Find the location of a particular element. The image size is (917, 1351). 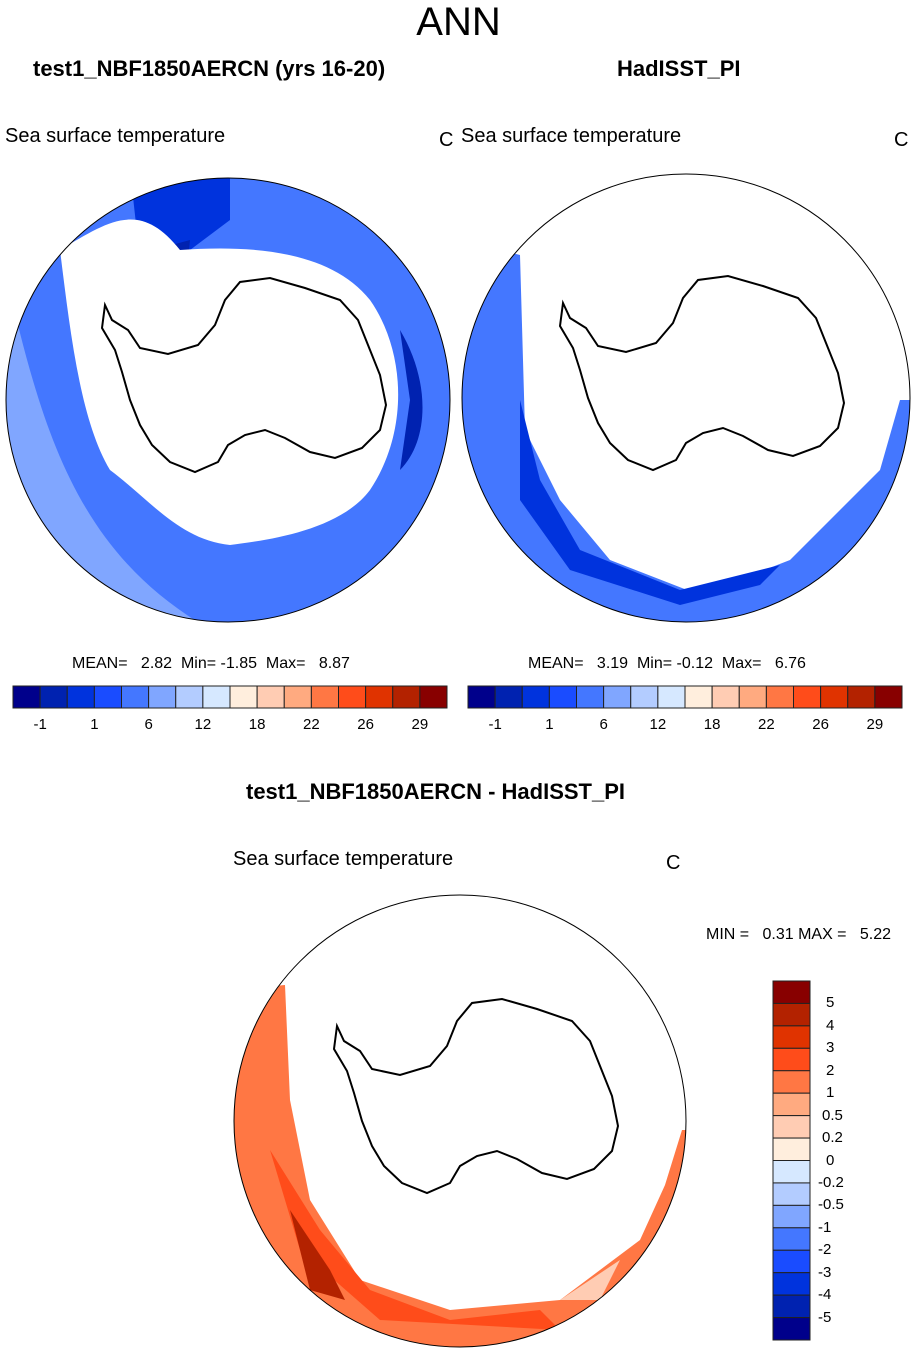

subtitle-diff: Sea surface temperature is located at coordinates (343, 859).